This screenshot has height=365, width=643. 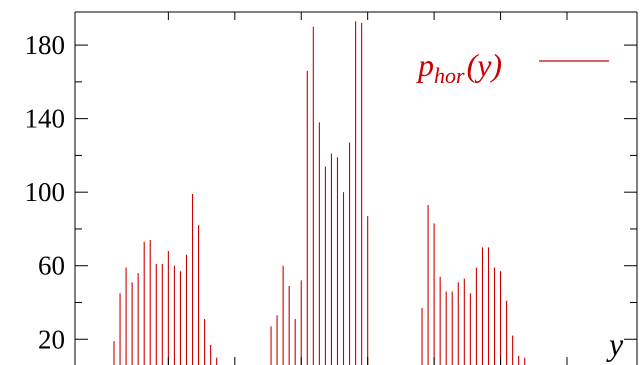 I want to click on legend-label: phor(y), so click(x=459, y=67).